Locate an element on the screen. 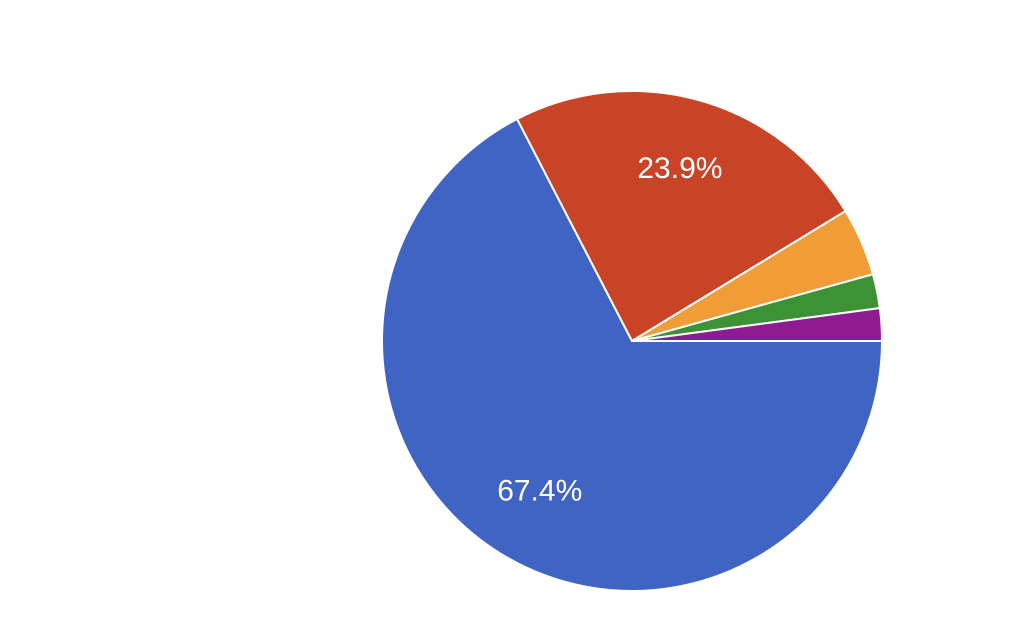 Image resolution: width=1030 pixels, height=617 pixels. slice-label: 23.9% is located at coordinates (679, 168).